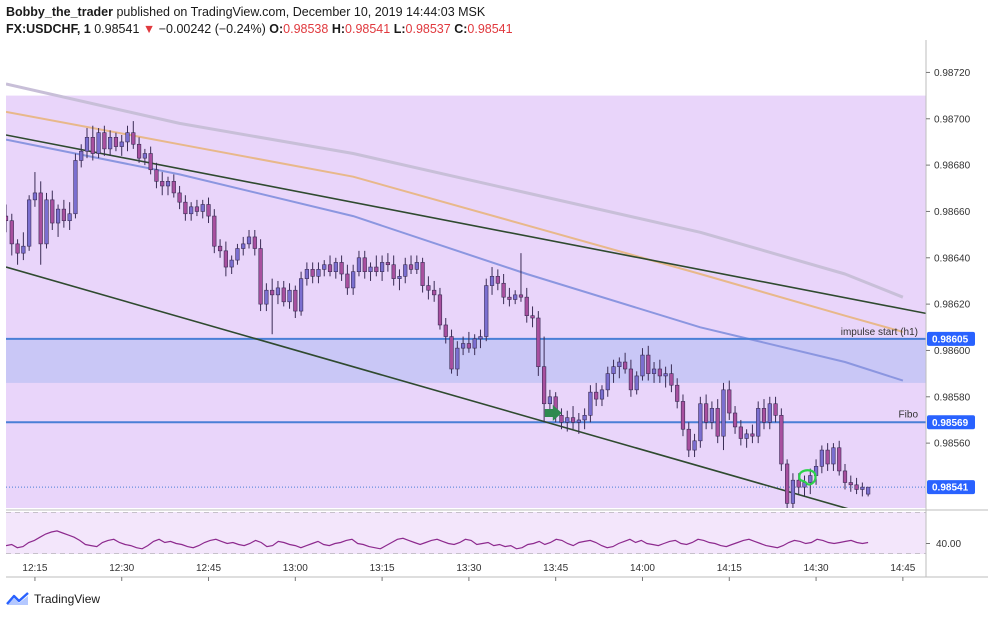 The width and height of the screenshot is (988, 618). Describe the element at coordinates (468, 568) in the screenshot. I see `x-tick-label: 13:30` at that location.